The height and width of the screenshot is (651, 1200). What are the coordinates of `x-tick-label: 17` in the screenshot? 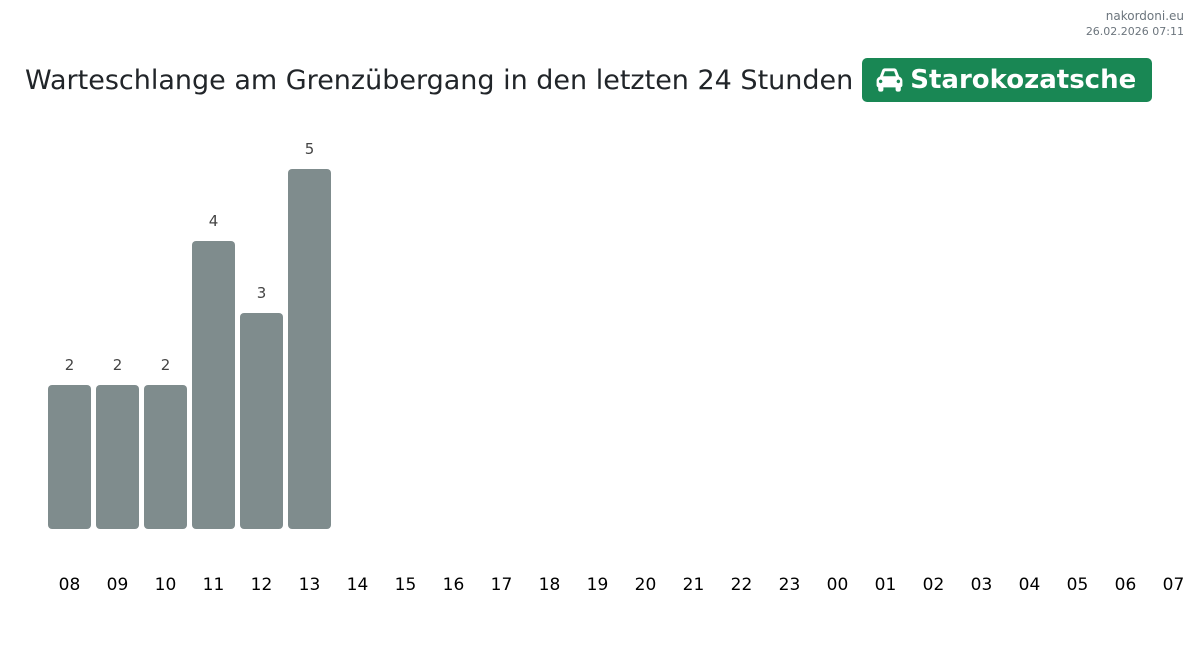 It's located at (502, 585).